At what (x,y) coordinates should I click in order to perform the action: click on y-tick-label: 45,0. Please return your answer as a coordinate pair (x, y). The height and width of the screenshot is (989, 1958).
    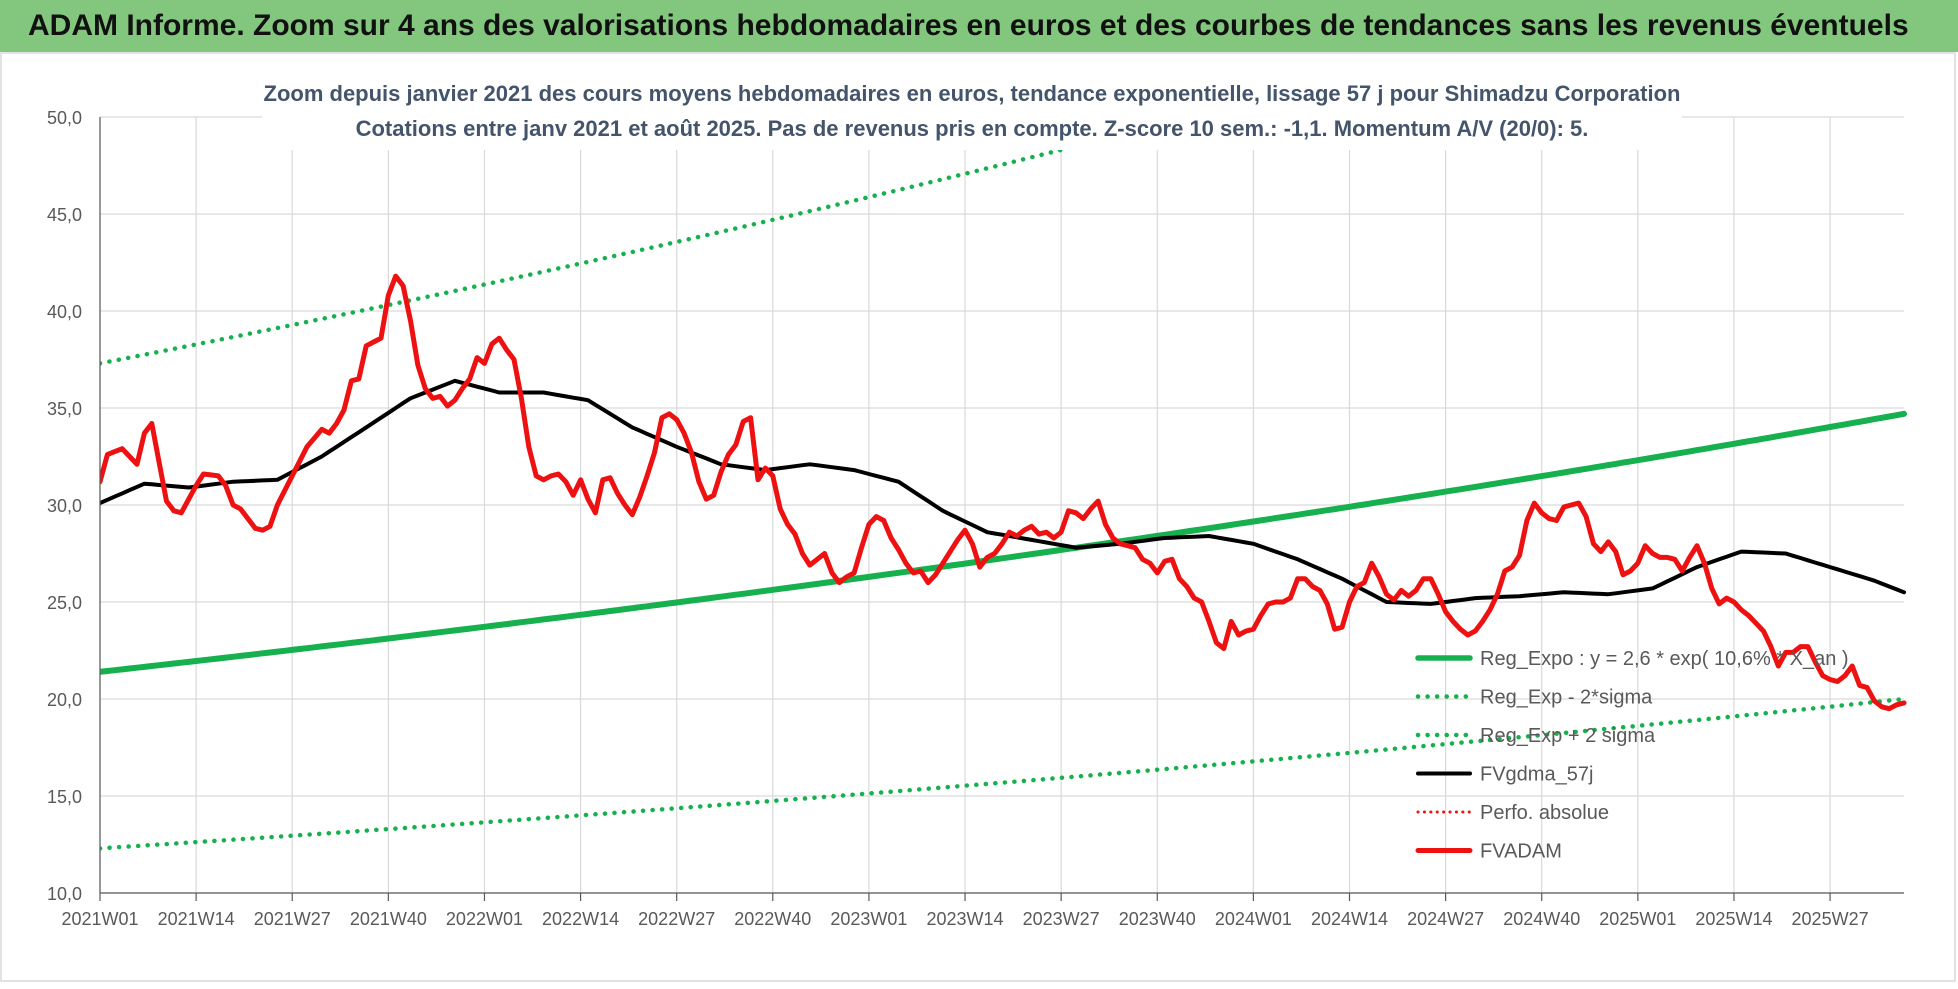
    Looking at the image, I should click on (64, 215).